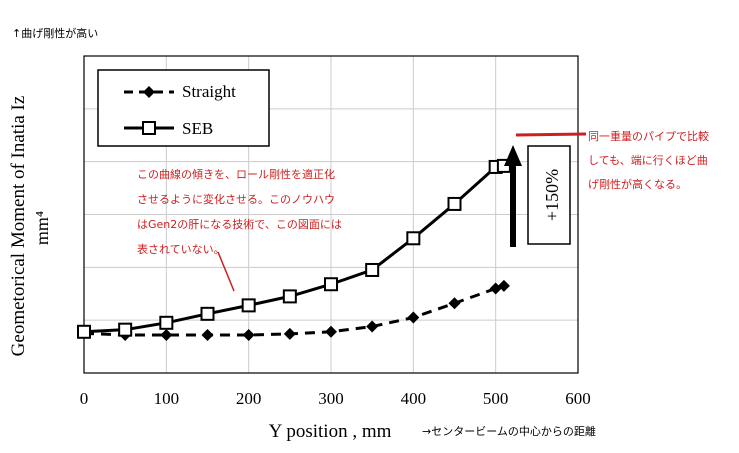 Image resolution: width=739 pixels, height=453 pixels. I want to click on increase-label-box, so click(549, 195).